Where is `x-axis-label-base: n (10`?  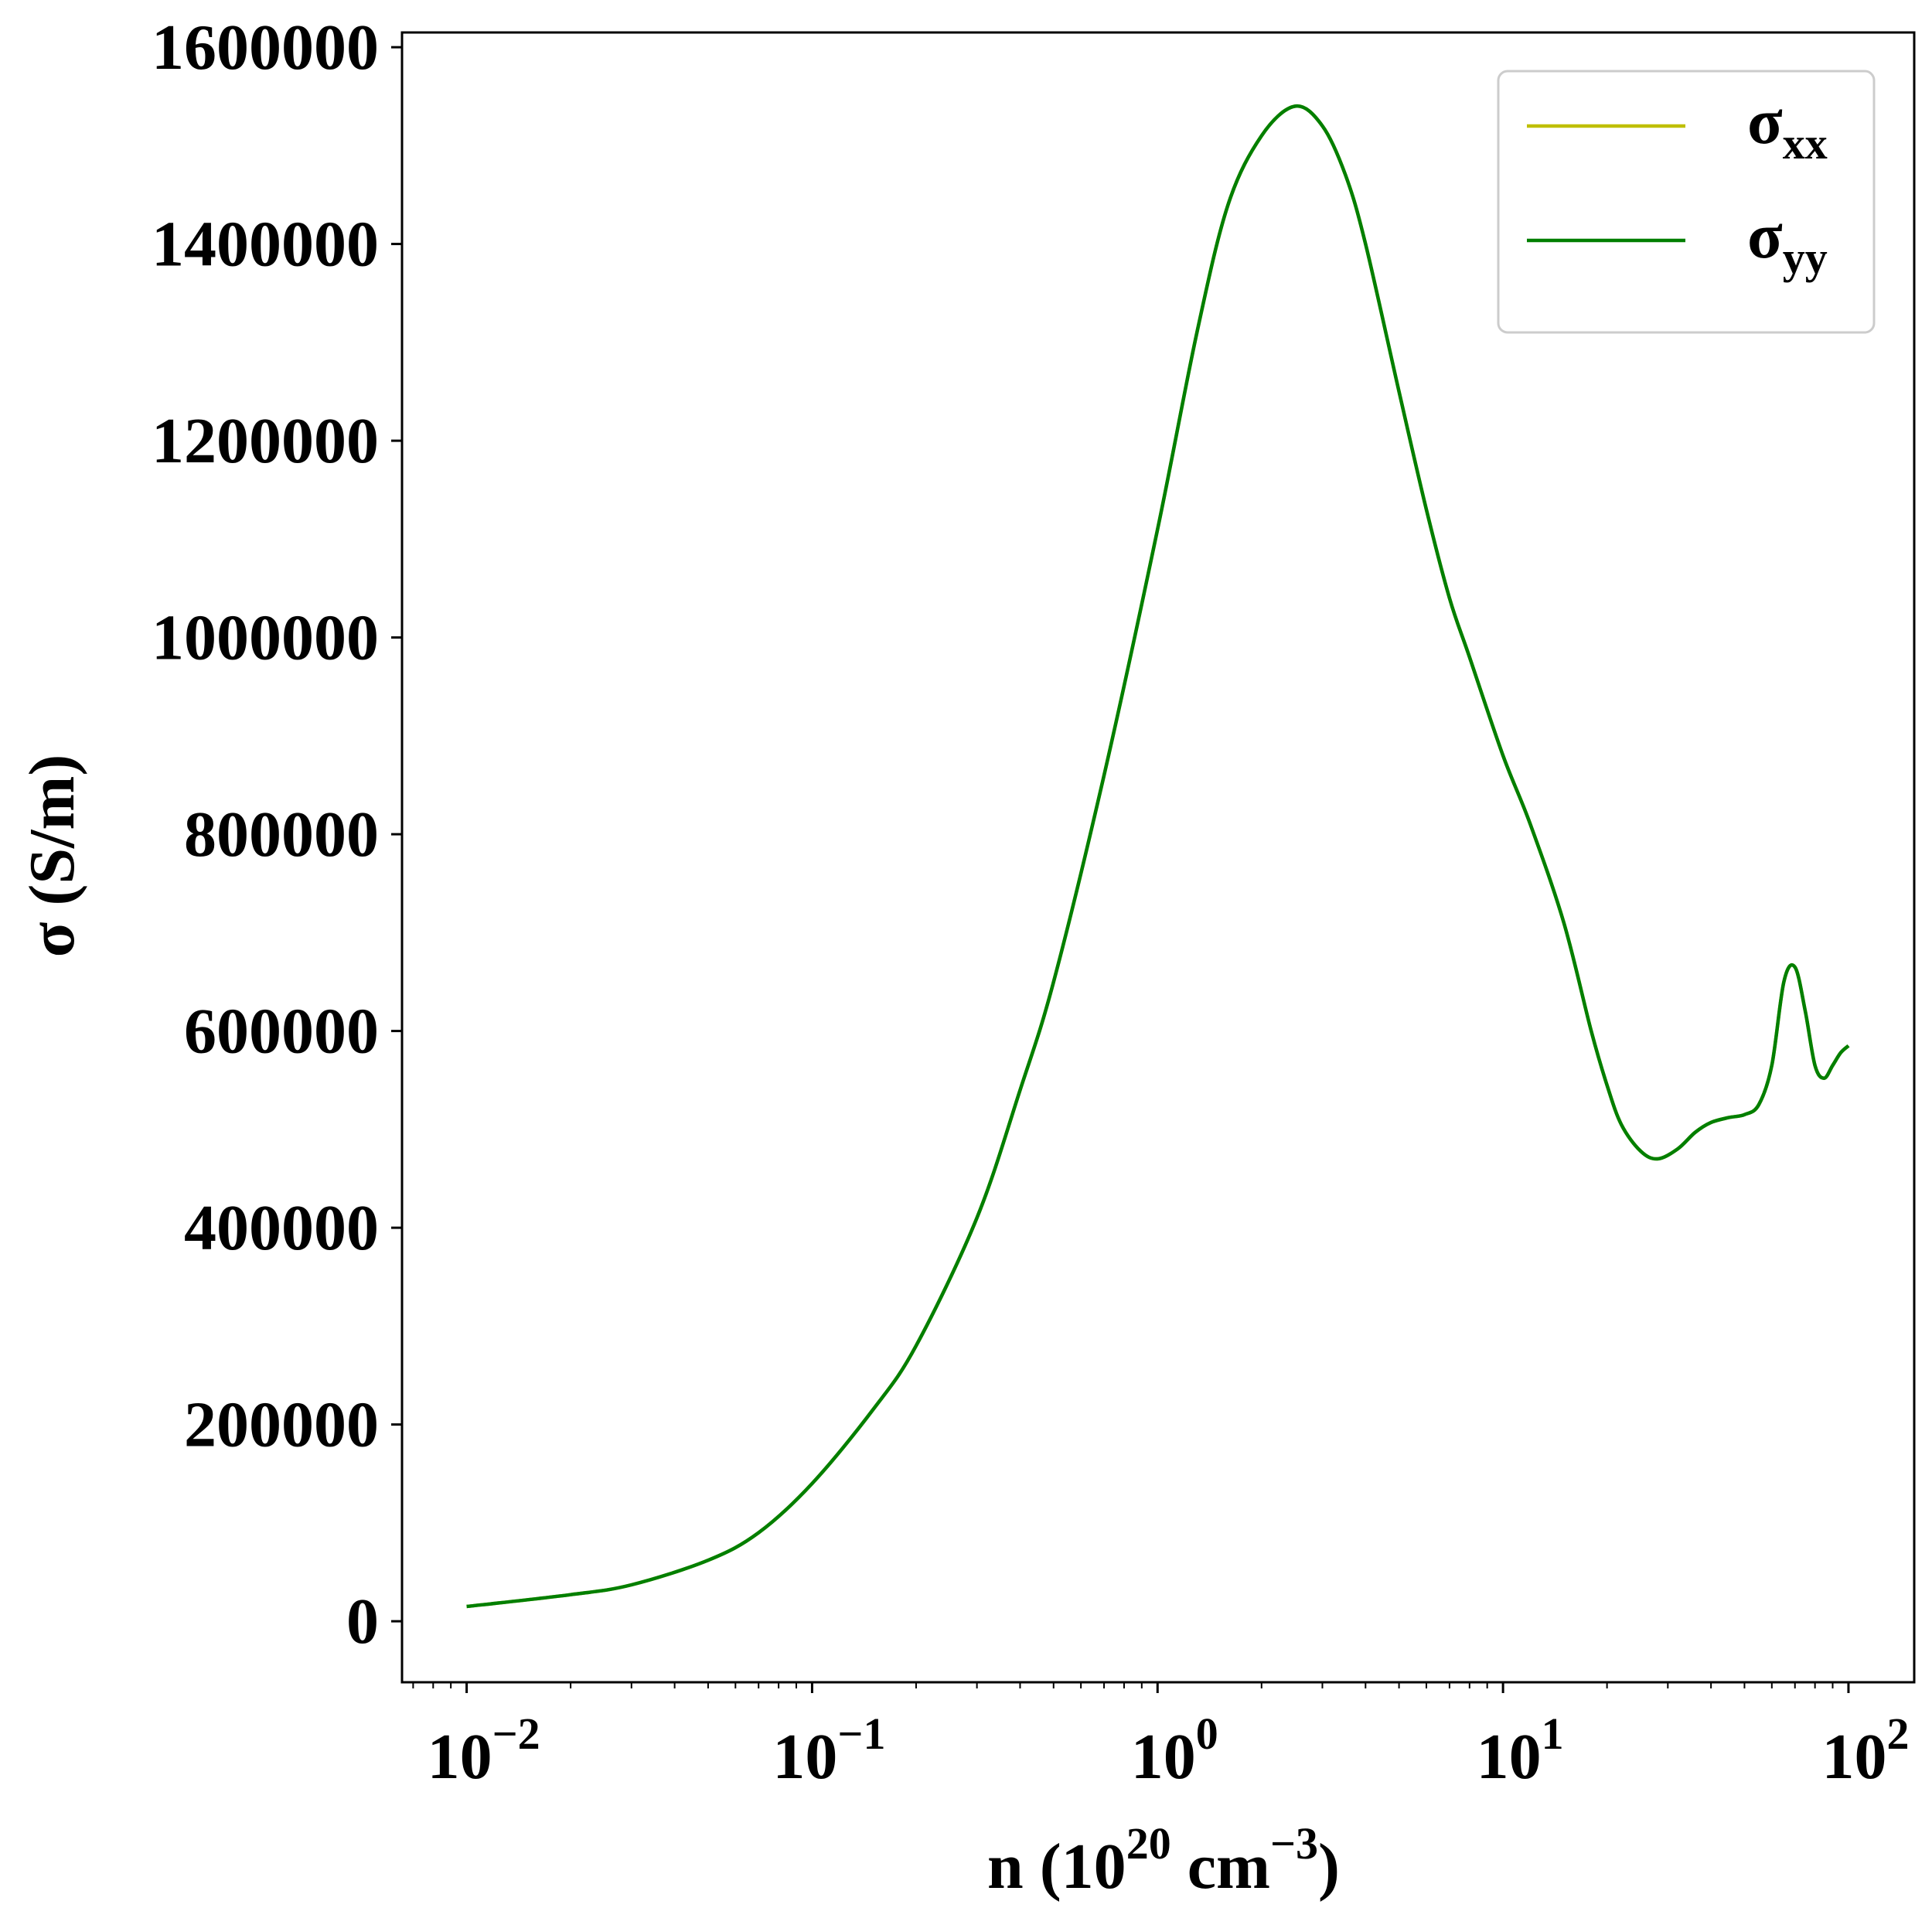 x-axis-label-base: n (10 is located at coordinates (1056, 1867).